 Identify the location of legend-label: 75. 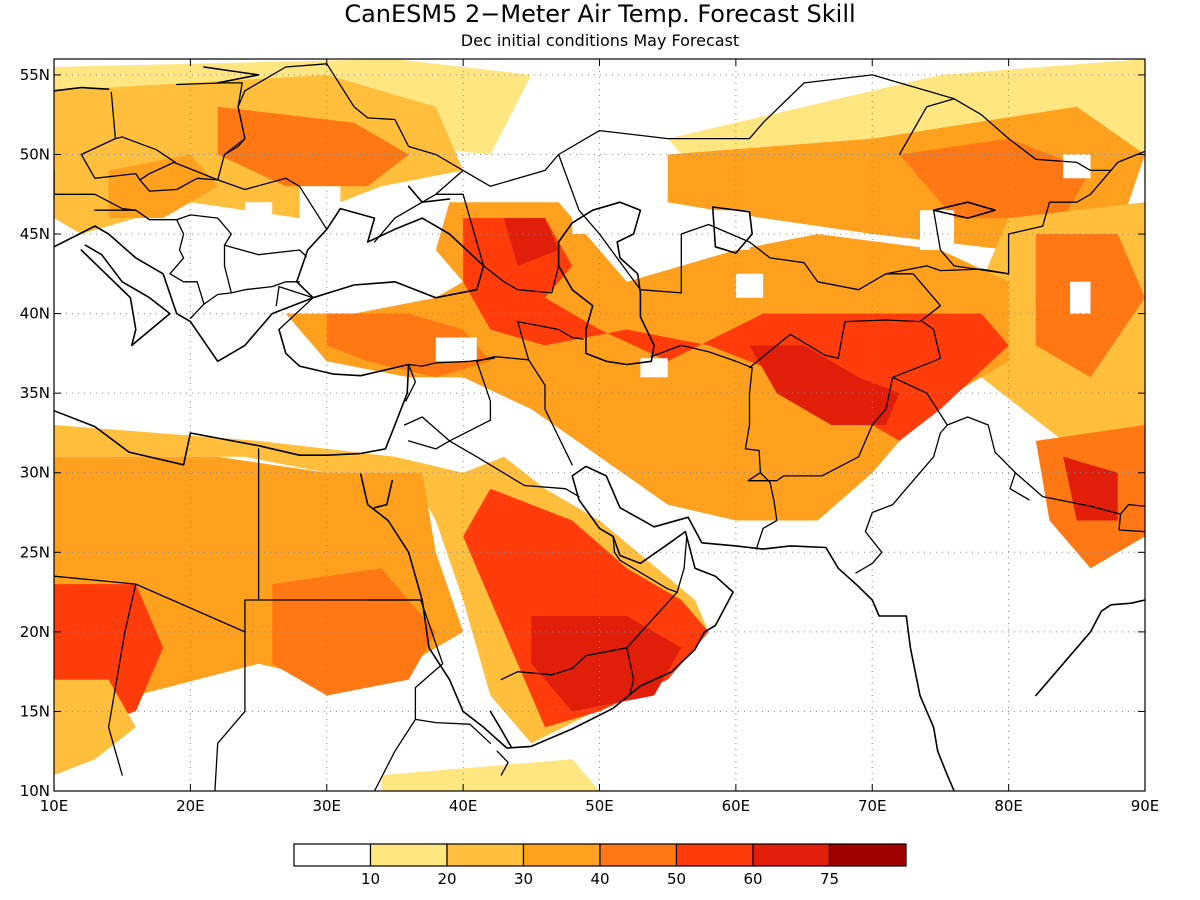
(829, 879).